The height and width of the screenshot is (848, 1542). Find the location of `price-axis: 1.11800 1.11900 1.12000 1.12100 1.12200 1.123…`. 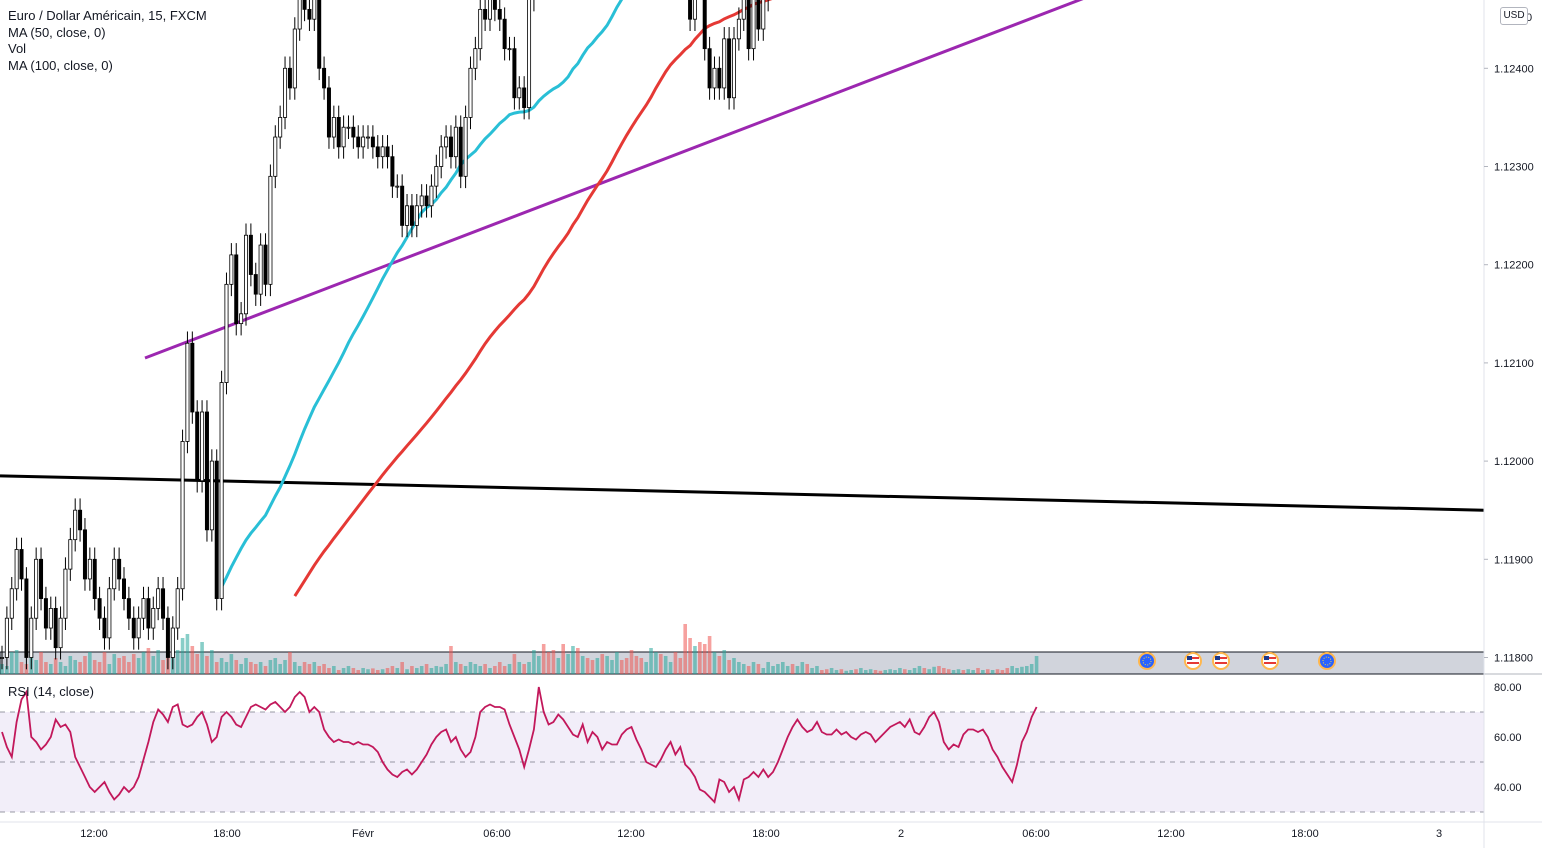

price-axis: 1.11800 1.11900 1.12000 1.12100 1.12200 1.123… is located at coordinates (1508, 424).